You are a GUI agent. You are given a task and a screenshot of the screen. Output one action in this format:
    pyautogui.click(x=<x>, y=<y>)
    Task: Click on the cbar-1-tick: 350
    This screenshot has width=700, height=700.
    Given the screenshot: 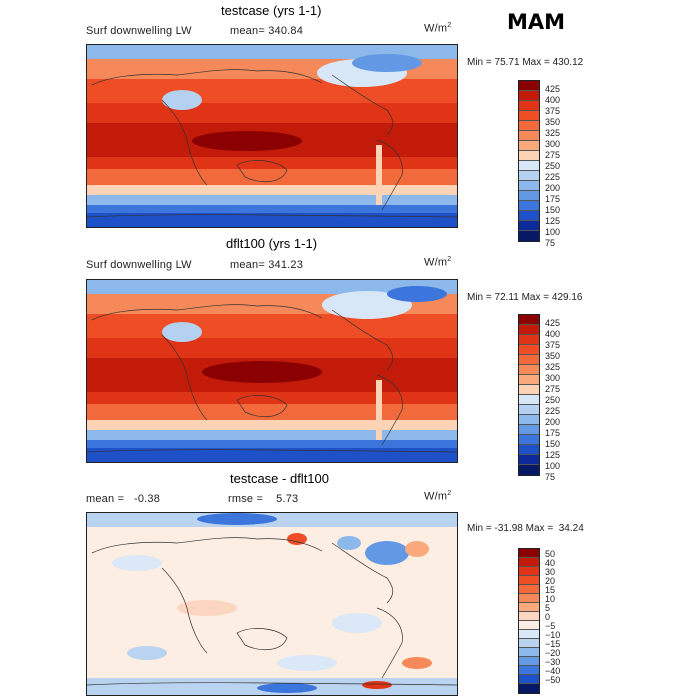 What is the action you would take?
    pyautogui.click(x=553, y=122)
    